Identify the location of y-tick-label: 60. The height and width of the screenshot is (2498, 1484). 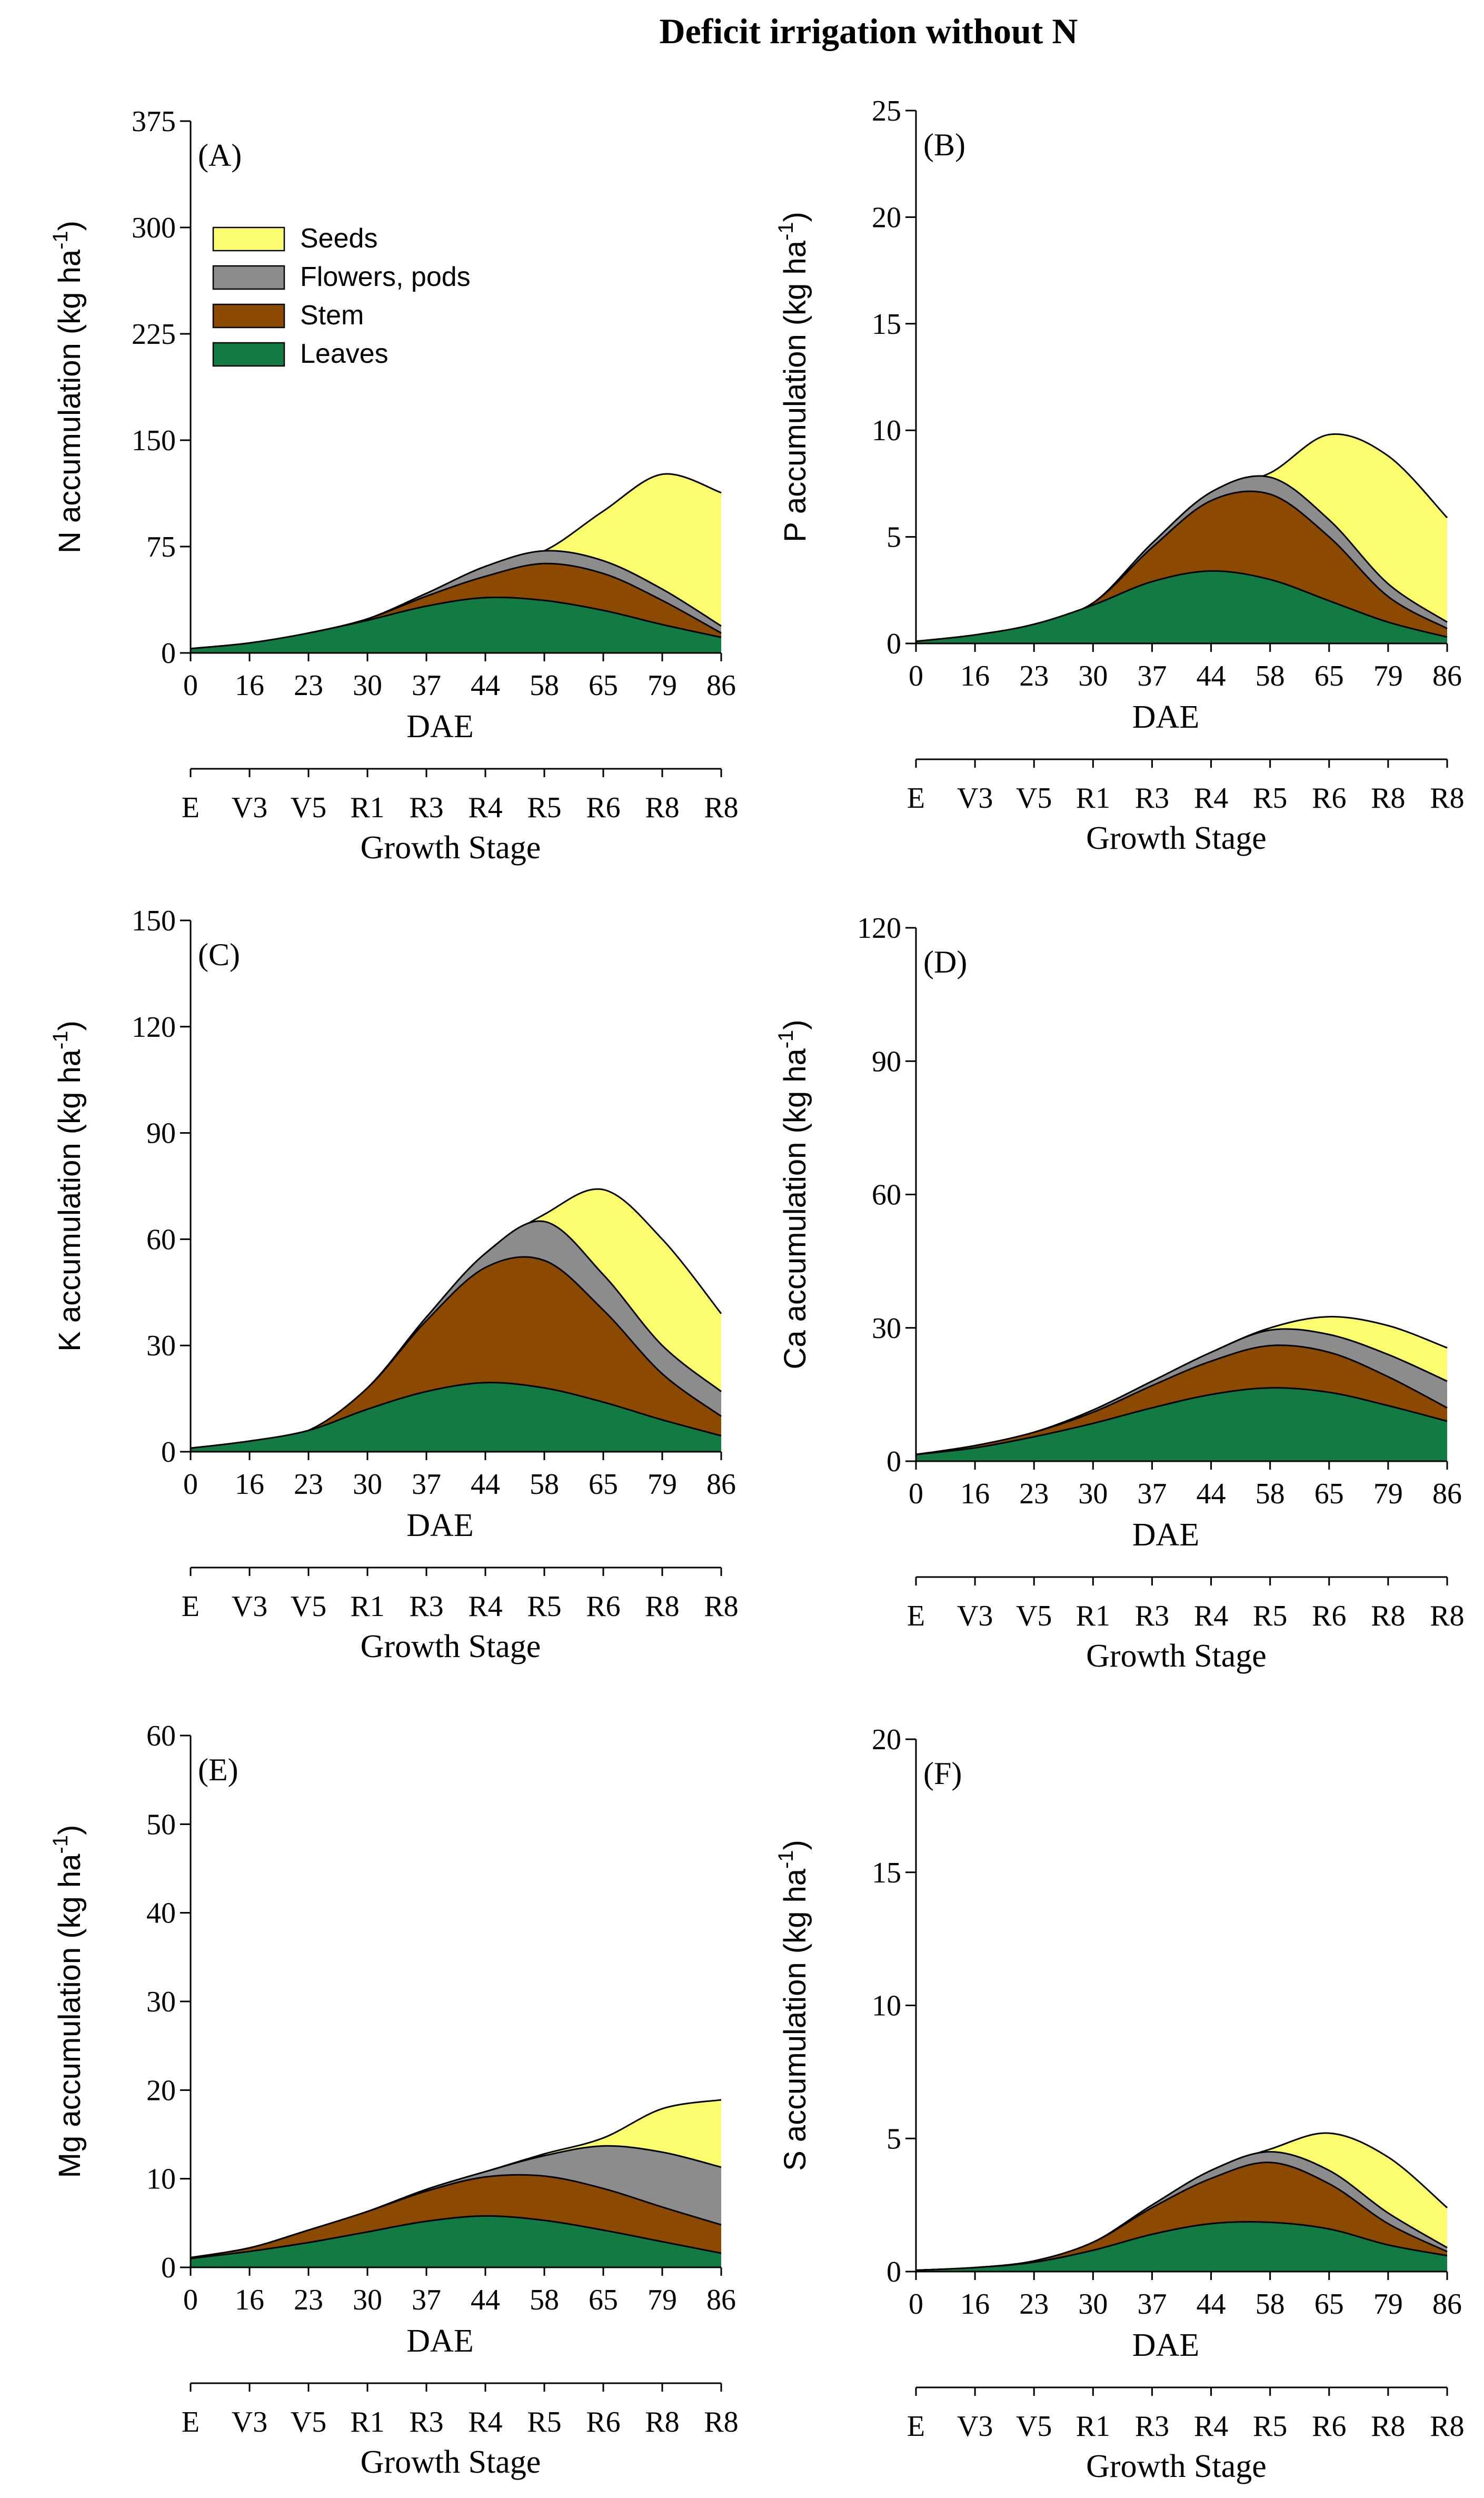
(161, 1240).